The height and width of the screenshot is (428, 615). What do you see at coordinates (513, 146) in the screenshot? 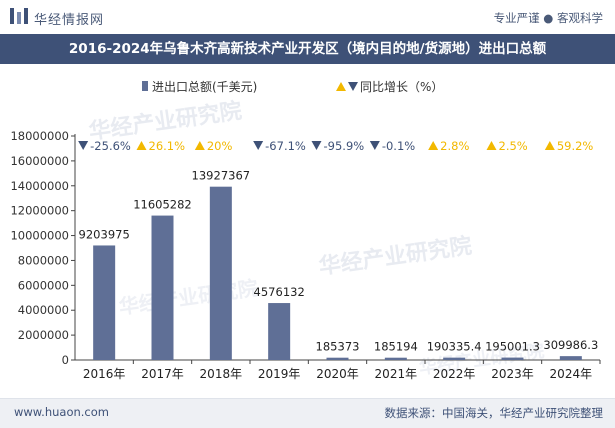
I see `growth-label: 2.5%` at bounding box center [513, 146].